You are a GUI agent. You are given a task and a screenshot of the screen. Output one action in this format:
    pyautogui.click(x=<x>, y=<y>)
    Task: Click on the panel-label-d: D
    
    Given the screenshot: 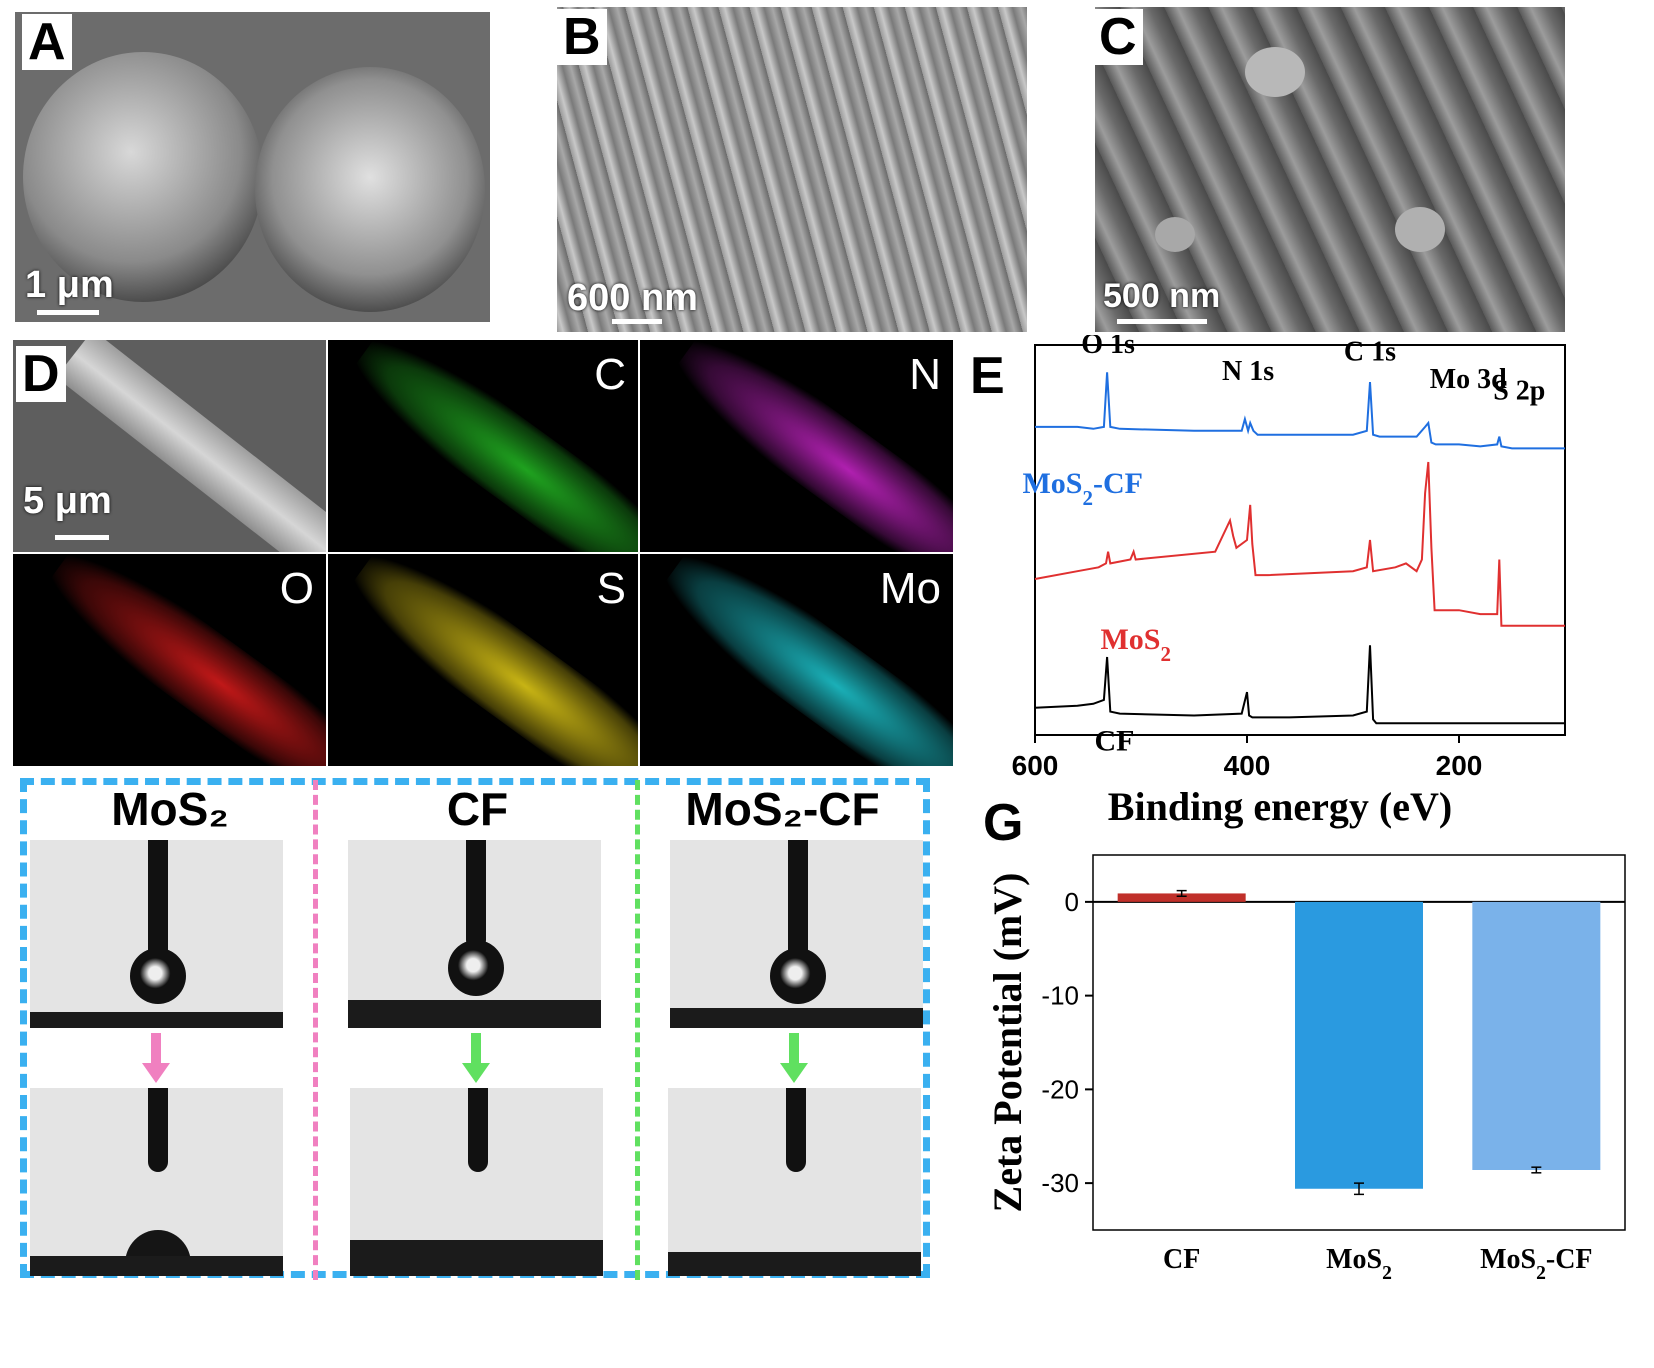 What is the action you would take?
    pyautogui.click(x=41, y=374)
    